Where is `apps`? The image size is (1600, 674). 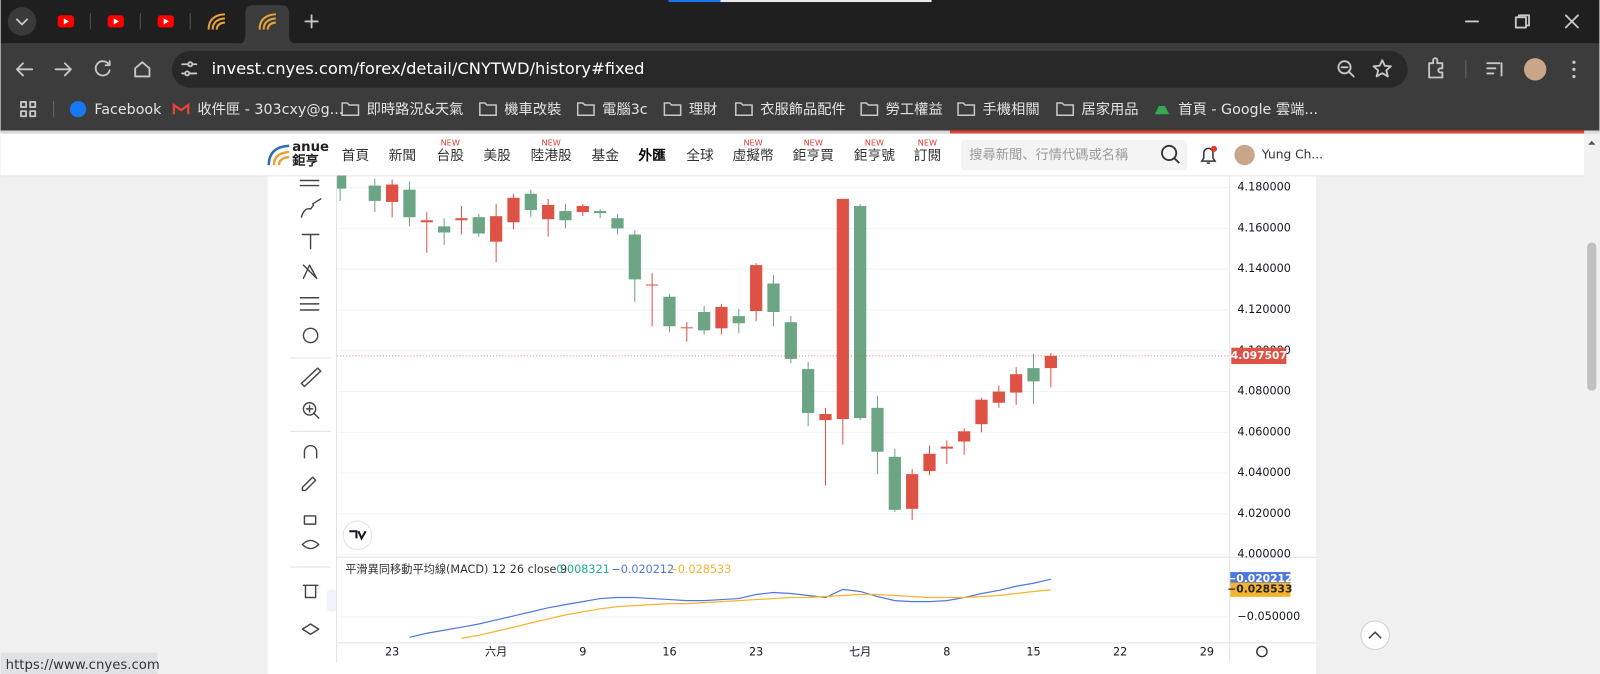 apps is located at coordinates (28, 109).